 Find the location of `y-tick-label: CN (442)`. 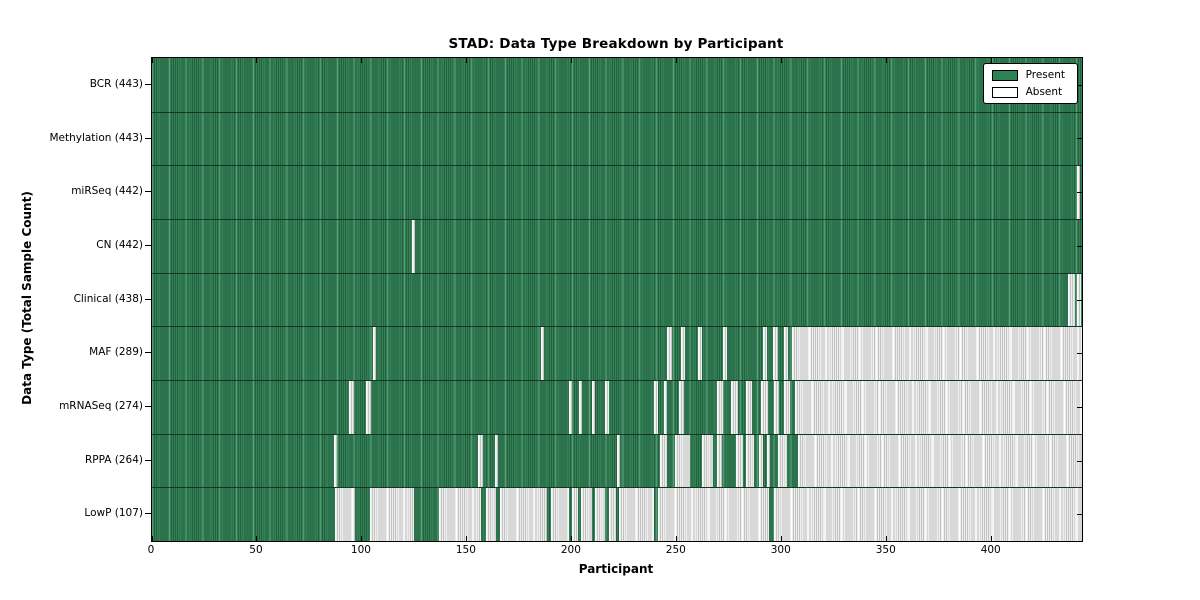

y-tick-label: CN (442) is located at coordinates (71, 245).